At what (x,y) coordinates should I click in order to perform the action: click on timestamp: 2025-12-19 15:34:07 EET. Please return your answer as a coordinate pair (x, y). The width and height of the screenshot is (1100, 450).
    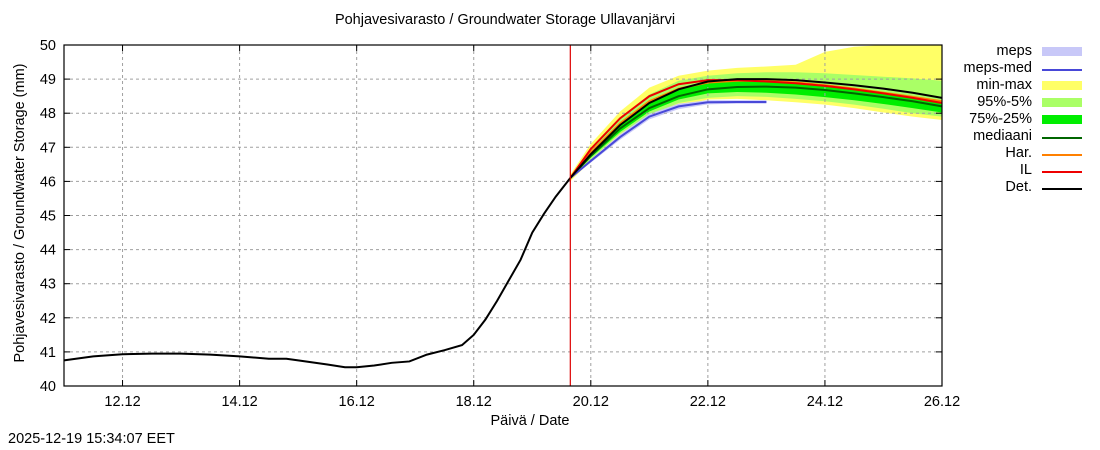
    Looking at the image, I should click on (91, 439).